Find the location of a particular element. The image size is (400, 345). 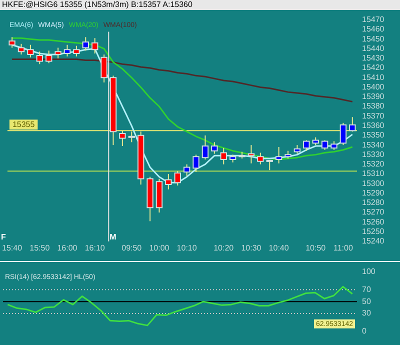

y-tick-label: 15250 is located at coordinates (373, 231).